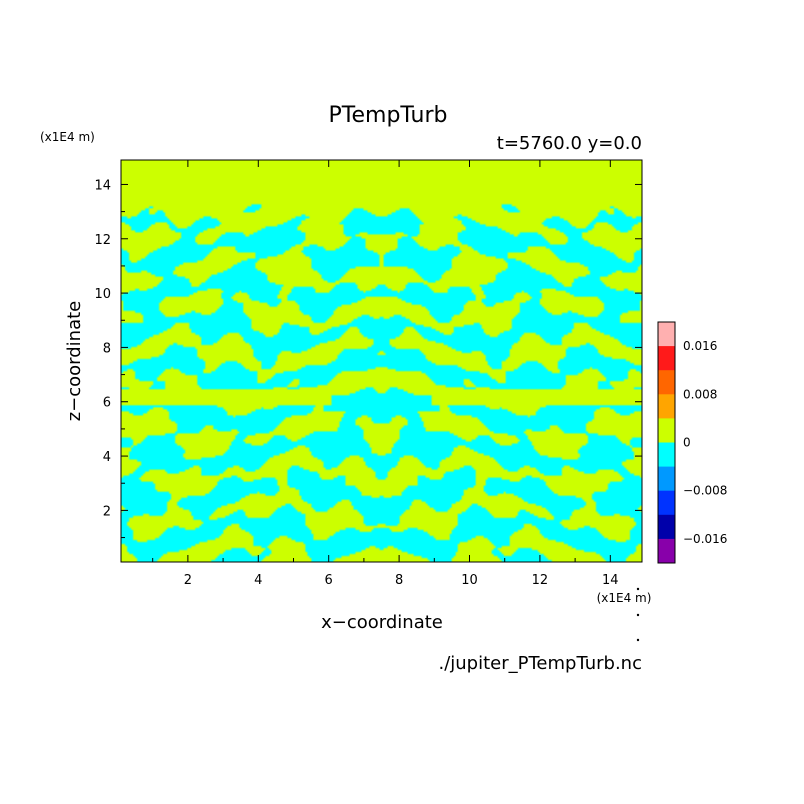 The height and width of the screenshot is (804, 804). What do you see at coordinates (67, 137) in the screenshot?
I see `z-unit-label: (x1E4 m)` at bounding box center [67, 137].